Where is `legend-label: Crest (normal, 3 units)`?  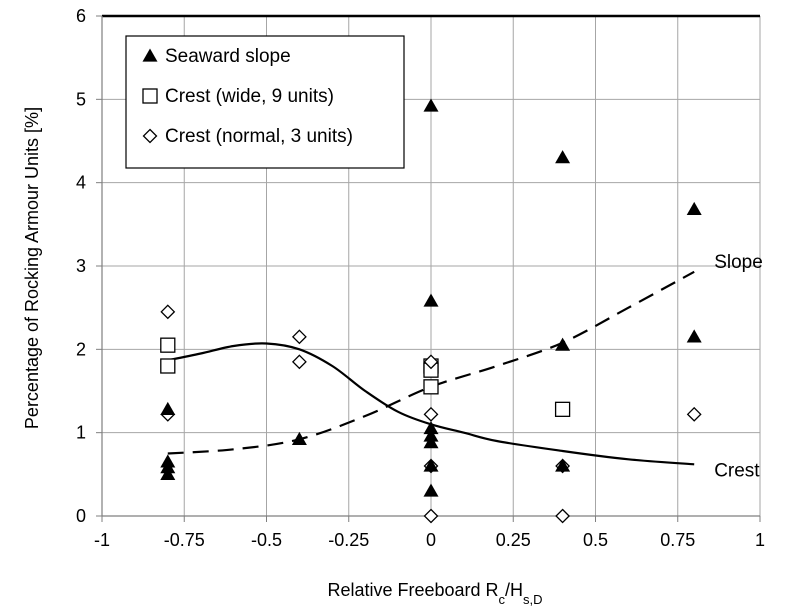
legend-label: Crest (normal, 3 units) is located at coordinates (259, 136).